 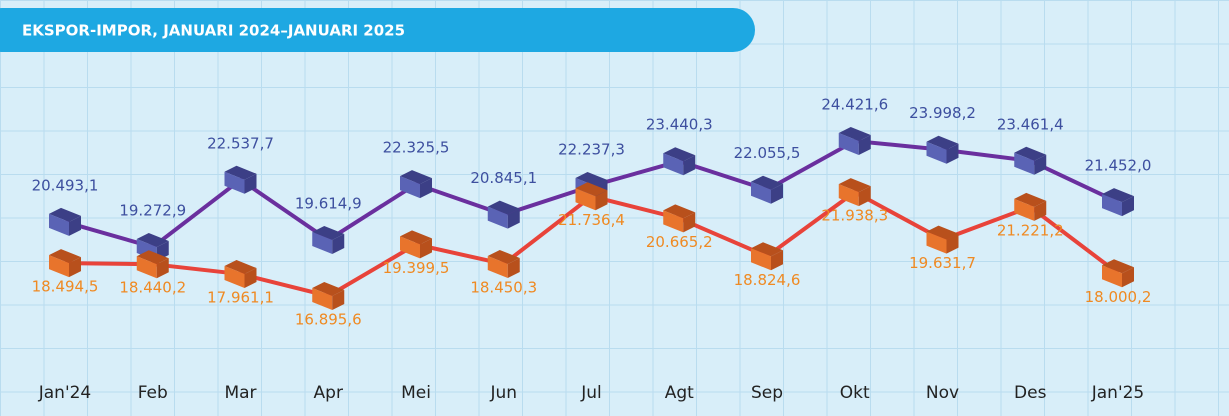 I want to click on value-label: 22.537,7, so click(x=240, y=143).